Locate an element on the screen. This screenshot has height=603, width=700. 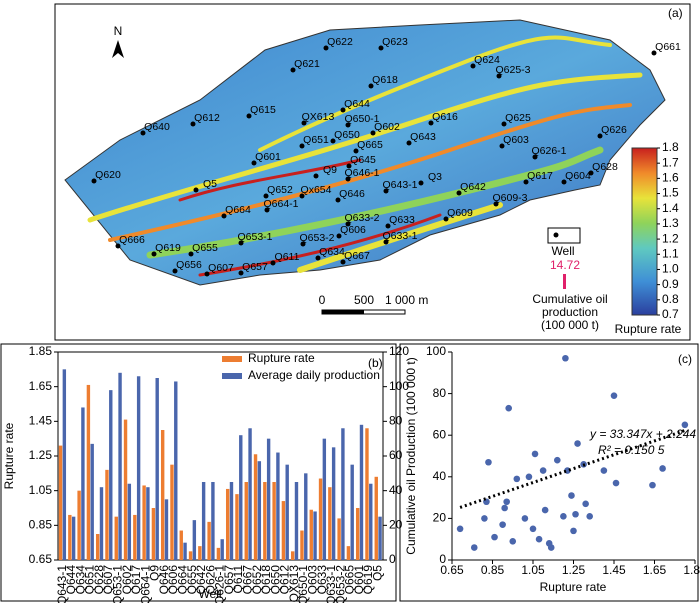
well-label: Q601 is located at coordinates (268, 157).